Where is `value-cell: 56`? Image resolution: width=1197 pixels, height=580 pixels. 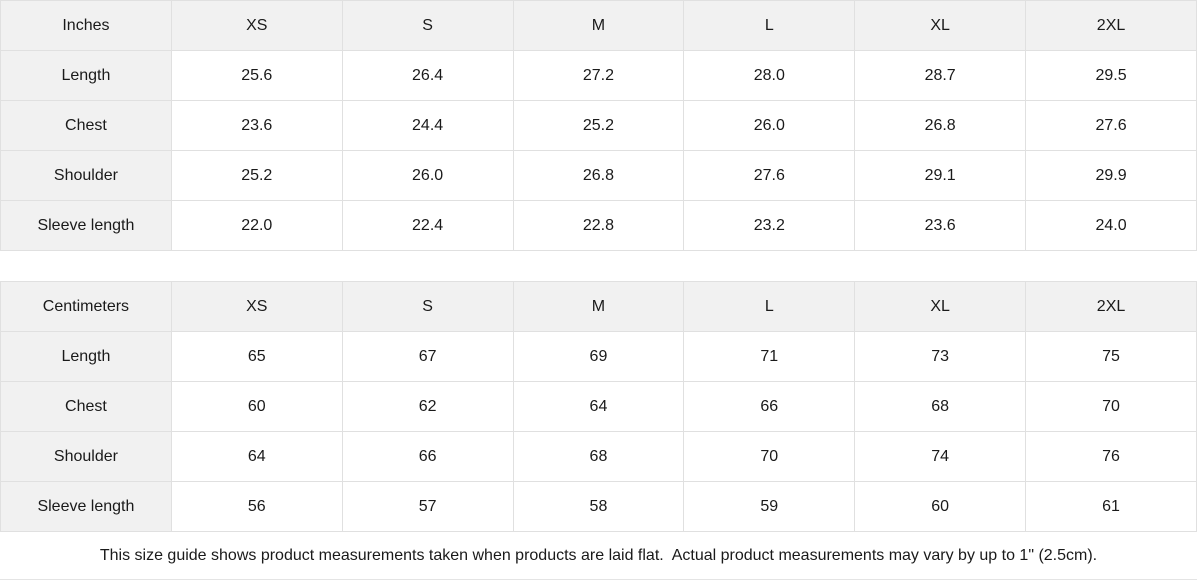
value-cell: 56 is located at coordinates (256, 506).